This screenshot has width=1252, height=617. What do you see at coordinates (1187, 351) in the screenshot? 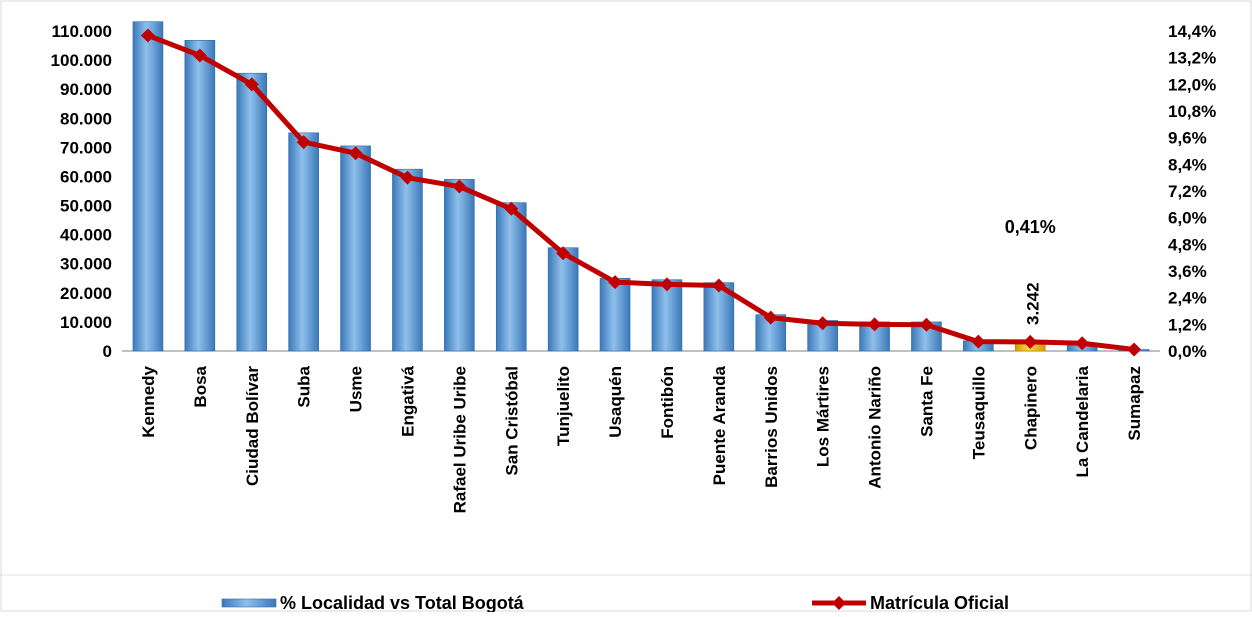
I see `y-right-tick-label: 0,0%` at bounding box center [1187, 351].